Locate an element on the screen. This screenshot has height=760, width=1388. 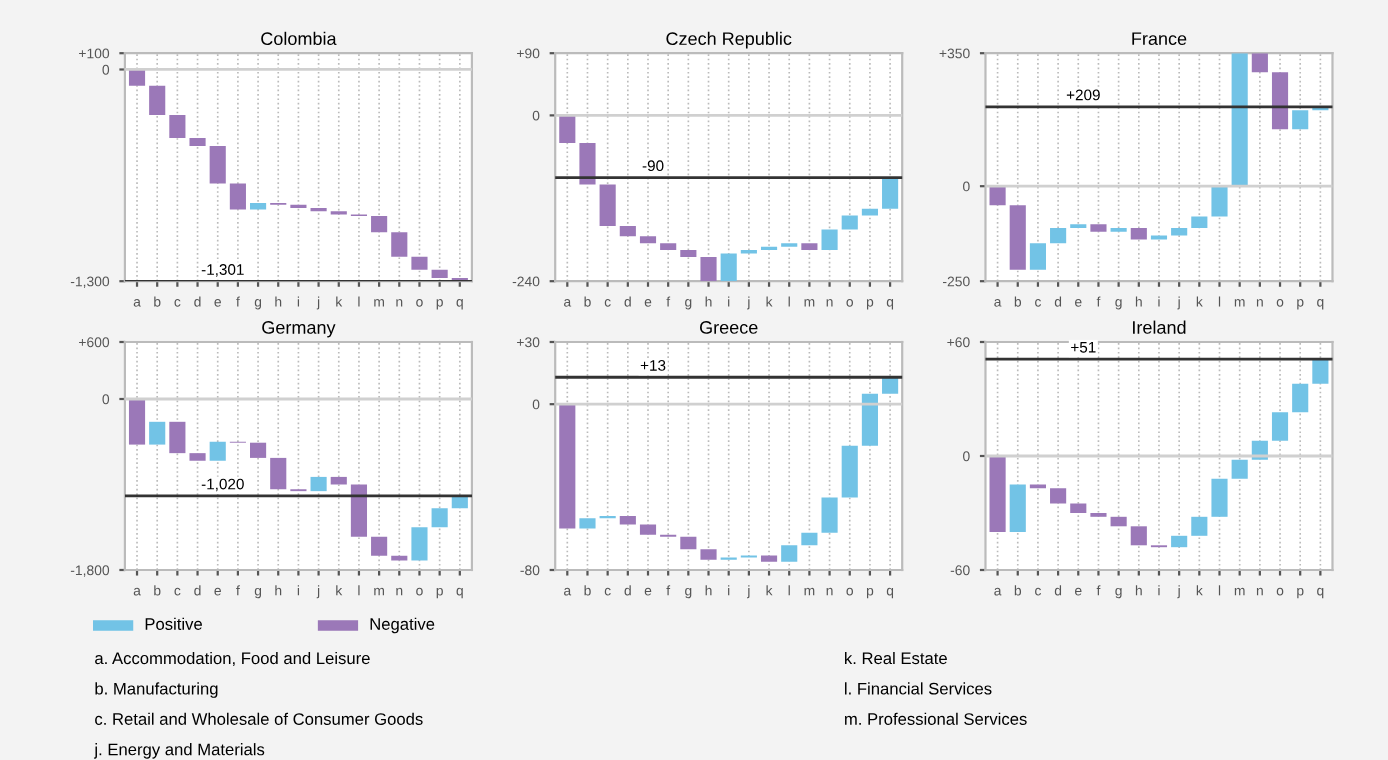
chart-title: France is located at coordinates (1159, 39).